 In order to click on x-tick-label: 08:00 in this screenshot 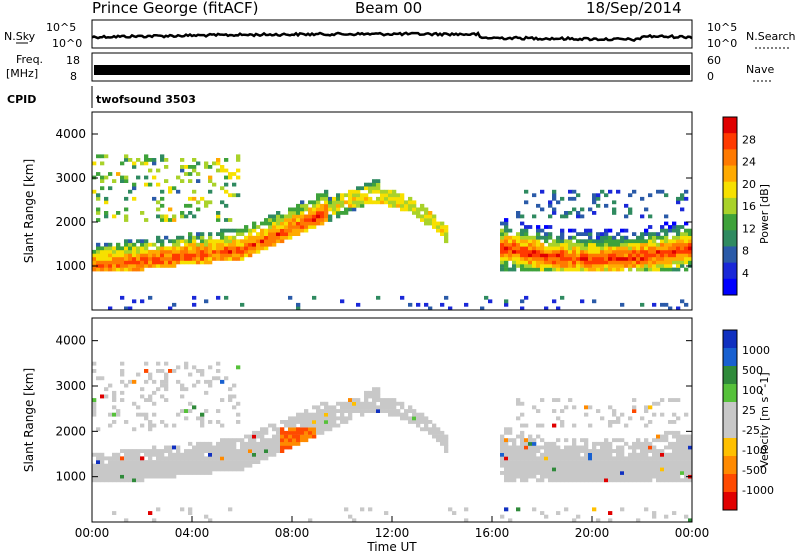, I will do `click(292, 533)`.